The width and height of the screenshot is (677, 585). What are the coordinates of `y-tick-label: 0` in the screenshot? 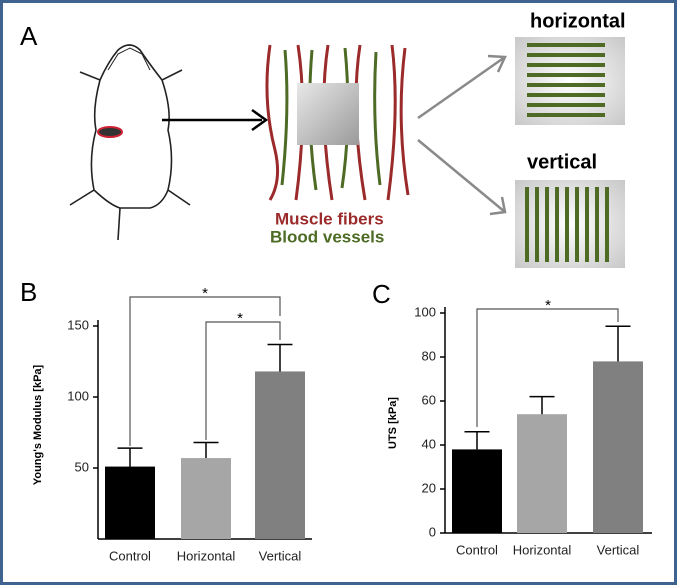 It's located at (432, 531).